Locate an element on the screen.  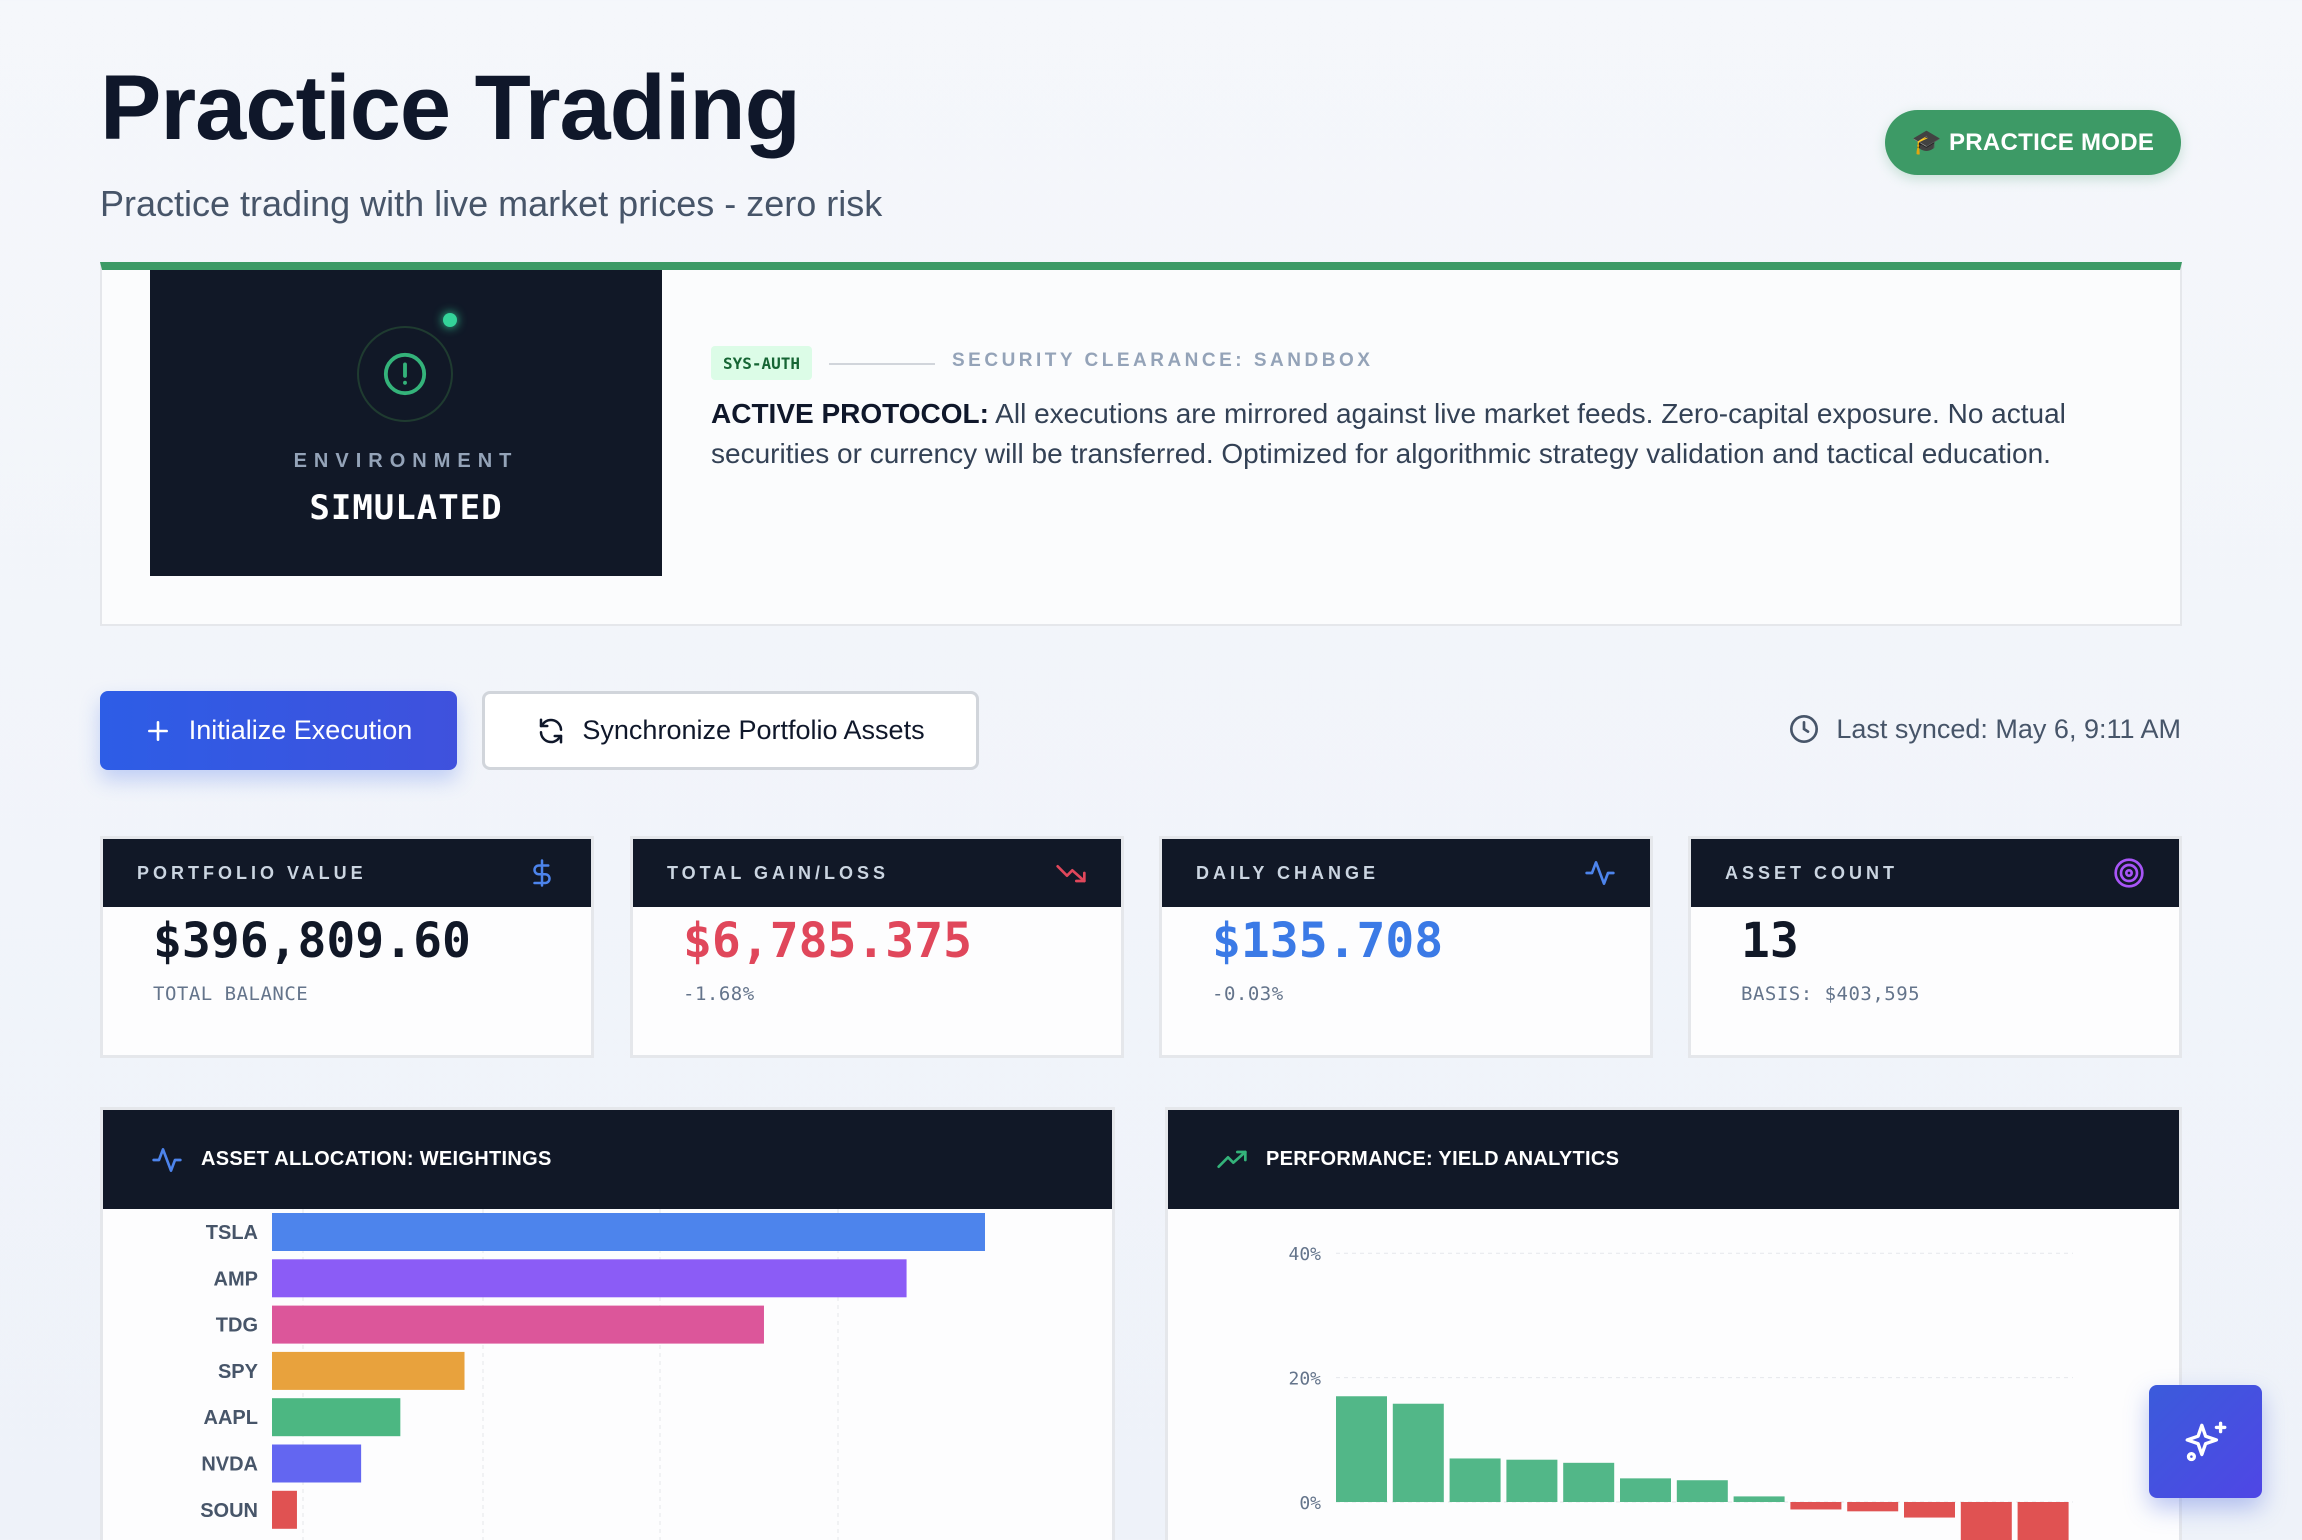
protocol-title: ACTIVE PROTOCOL: is located at coordinates (850, 413).